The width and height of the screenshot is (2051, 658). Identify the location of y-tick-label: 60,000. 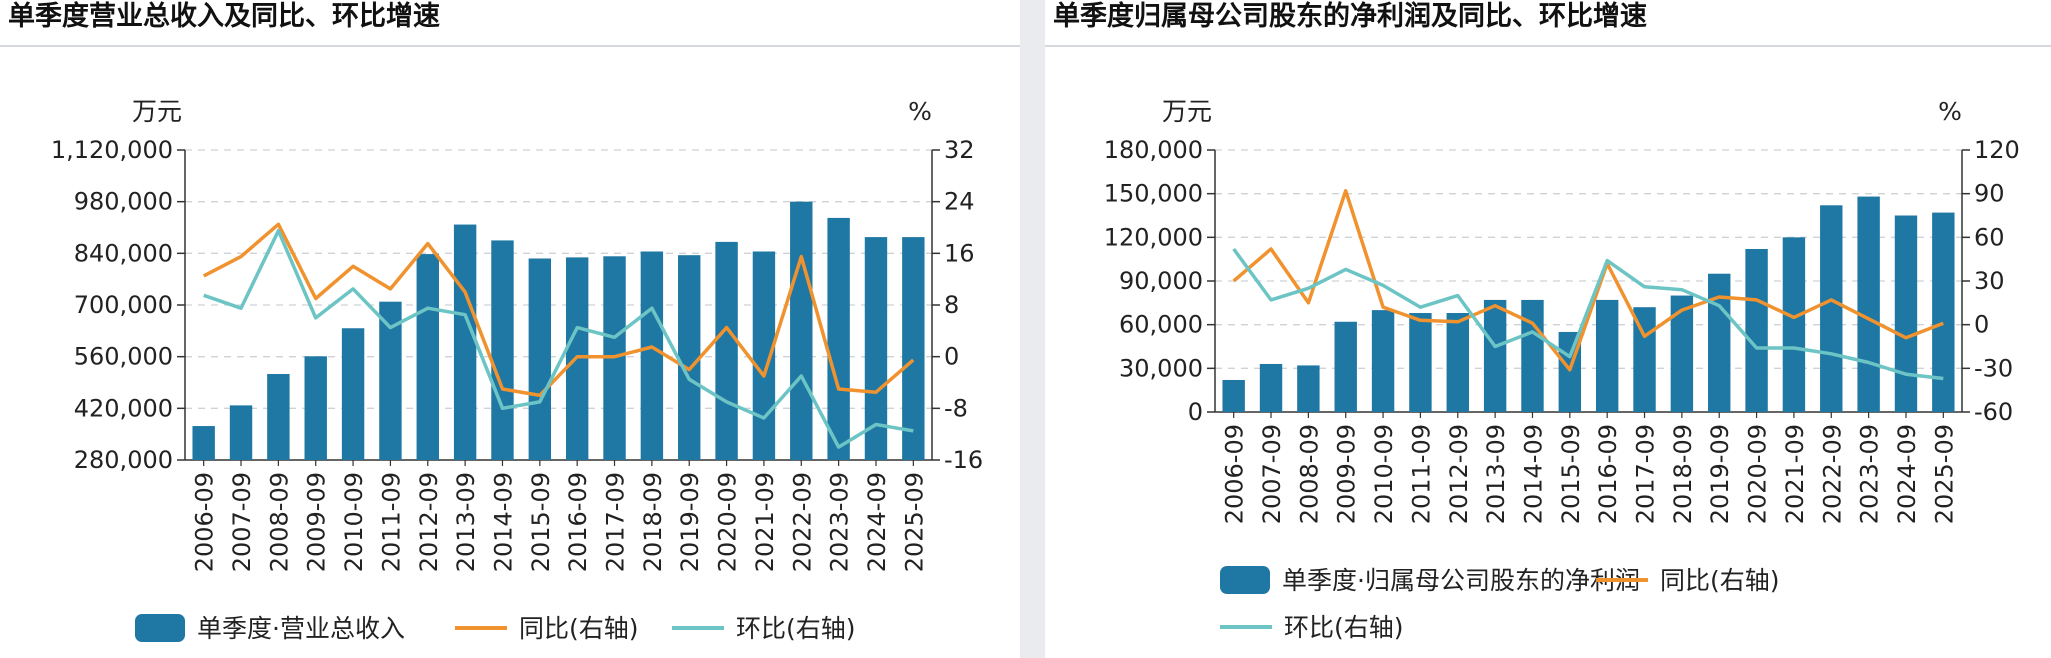
(1161, 325).